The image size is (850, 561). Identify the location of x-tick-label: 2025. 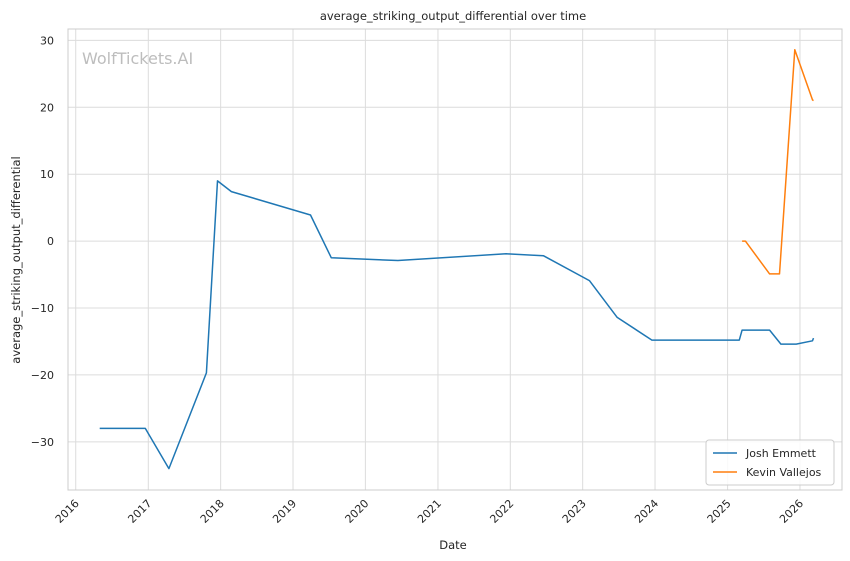
(719, 511).